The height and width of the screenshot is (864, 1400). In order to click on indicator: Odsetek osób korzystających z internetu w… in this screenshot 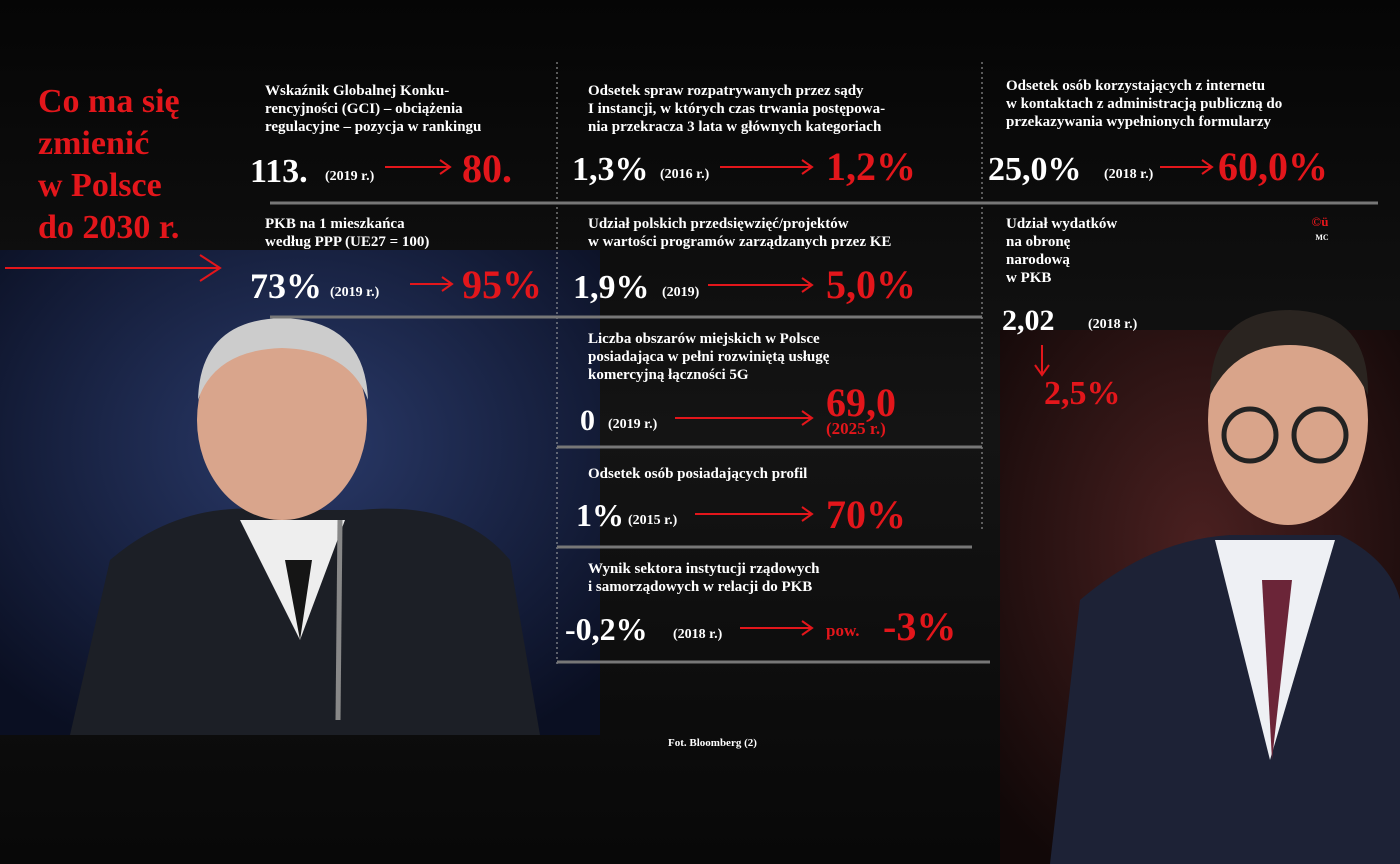, I will do `click(1158, 133)`.